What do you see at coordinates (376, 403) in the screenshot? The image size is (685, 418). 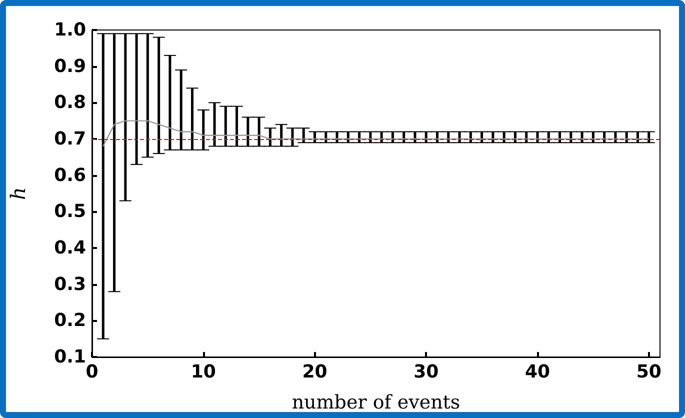 I see `x-axis-title: number of events` at bounding box center [376, 403].